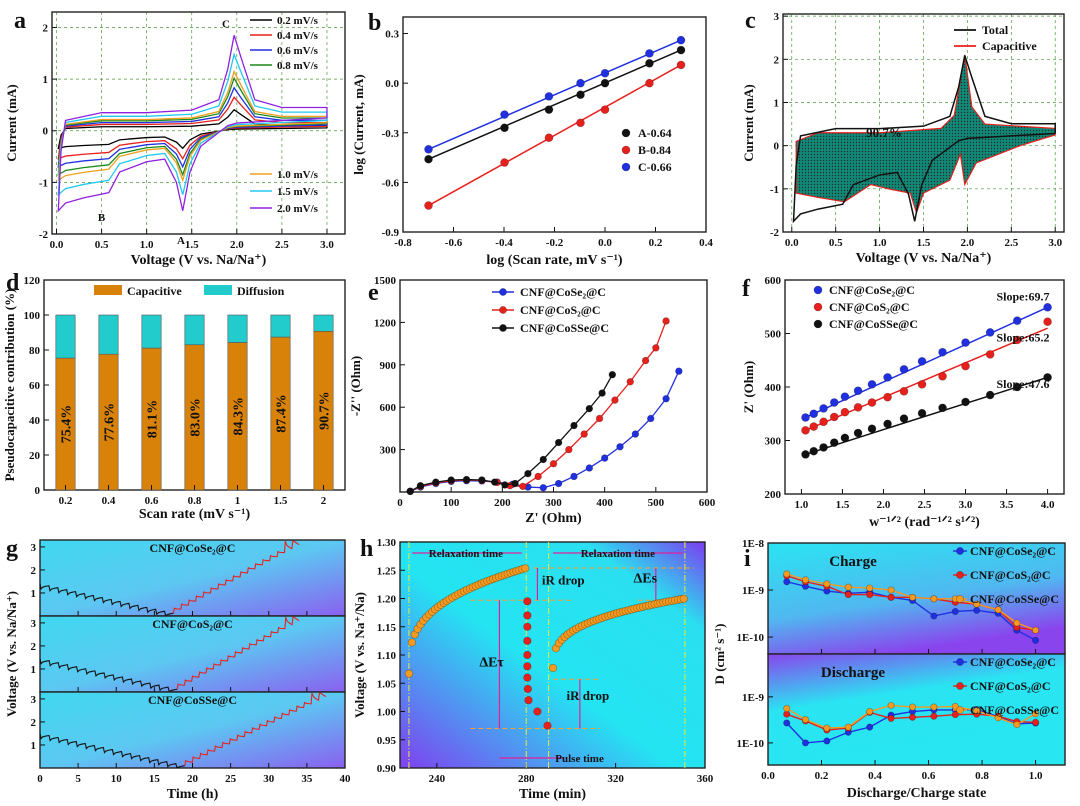 This screenshot has height=806, width=1080. Describe the element at coordinates (193, 548) in the screenshot. I see `subpanel-title: CNF@CoSe₂@C` at that location.